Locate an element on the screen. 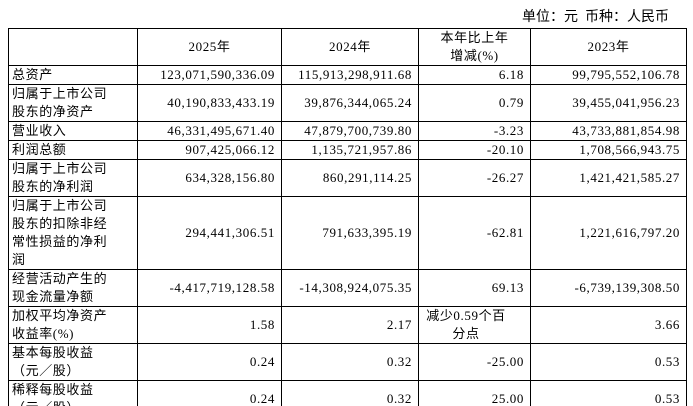  cell-text: 99,795,552,106.78 is located at coordinates (626, 74).